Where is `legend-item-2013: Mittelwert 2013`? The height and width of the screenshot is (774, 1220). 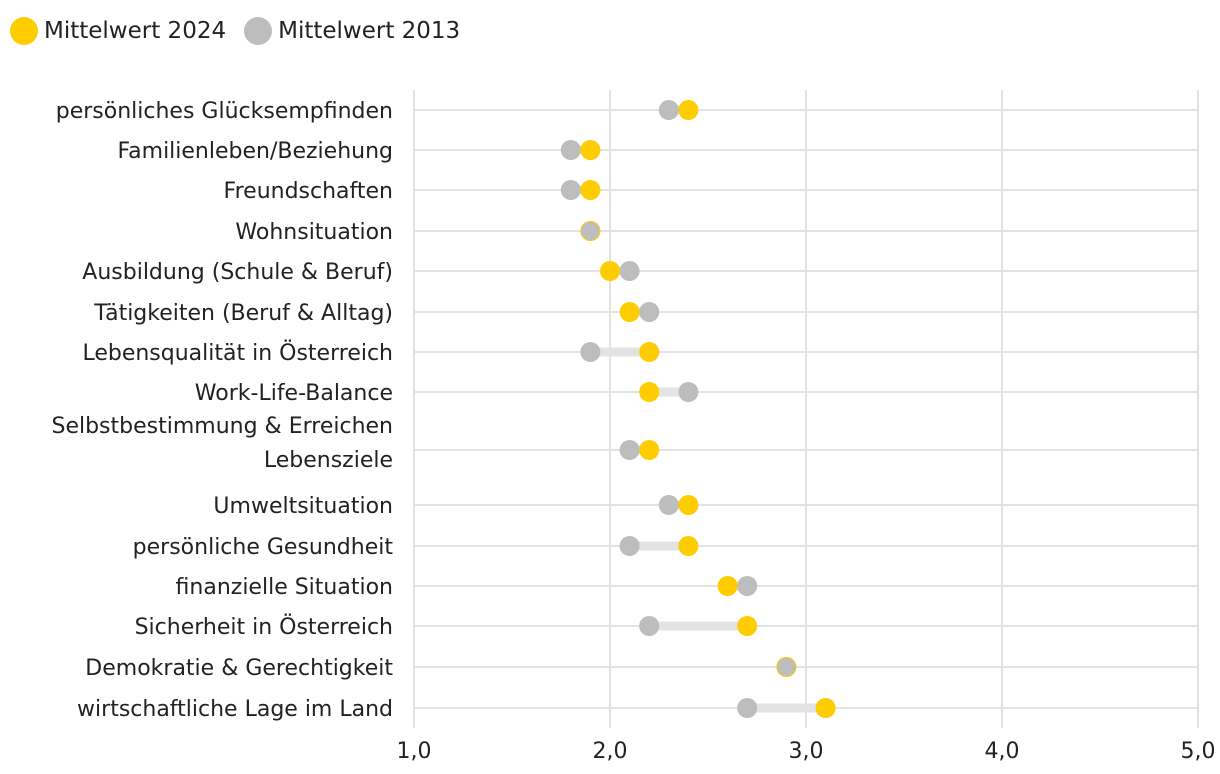 legend-item-2013: Mittelwert 2013 is located at coordinates (352, 31).